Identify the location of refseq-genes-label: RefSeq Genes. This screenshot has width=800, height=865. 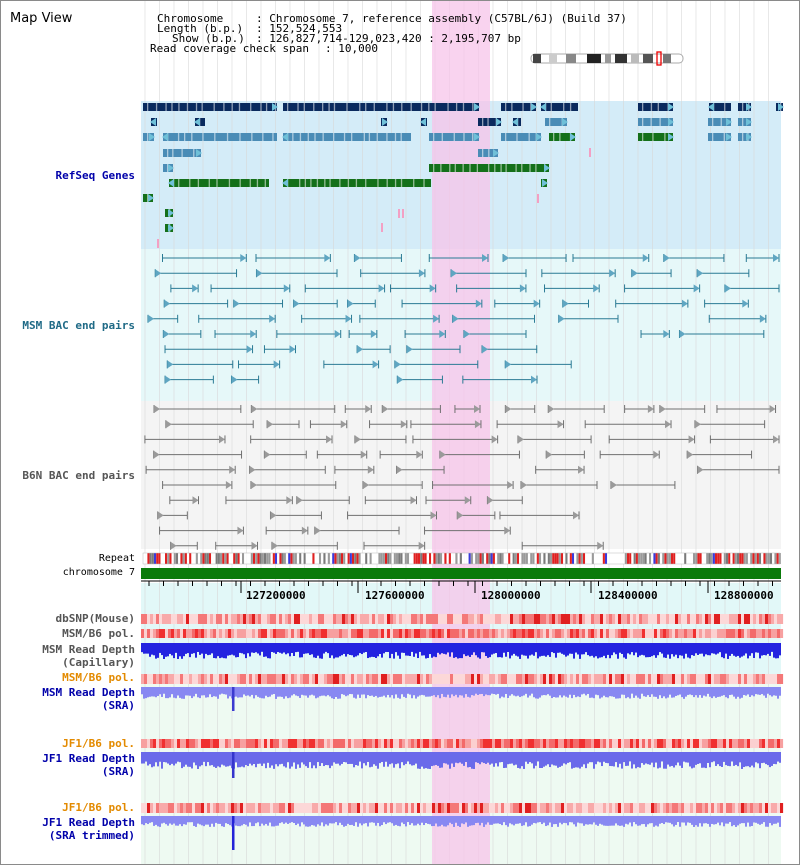
(95, 175).